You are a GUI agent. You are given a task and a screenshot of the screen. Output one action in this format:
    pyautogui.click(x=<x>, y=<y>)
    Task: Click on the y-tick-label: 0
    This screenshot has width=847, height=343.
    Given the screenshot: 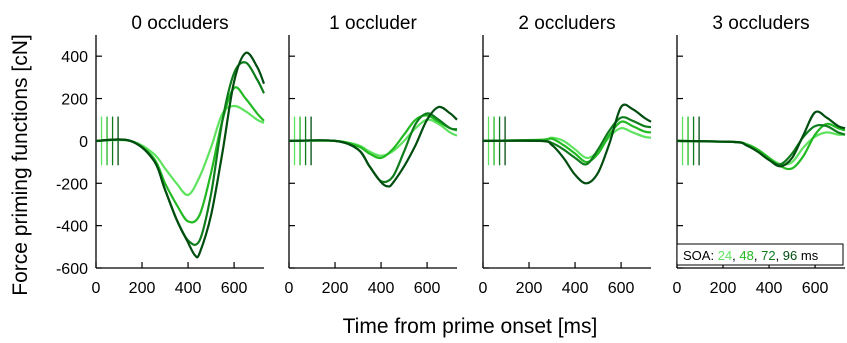 What is the action you would take?
    pyautogui.click(x=83, y=142)
    